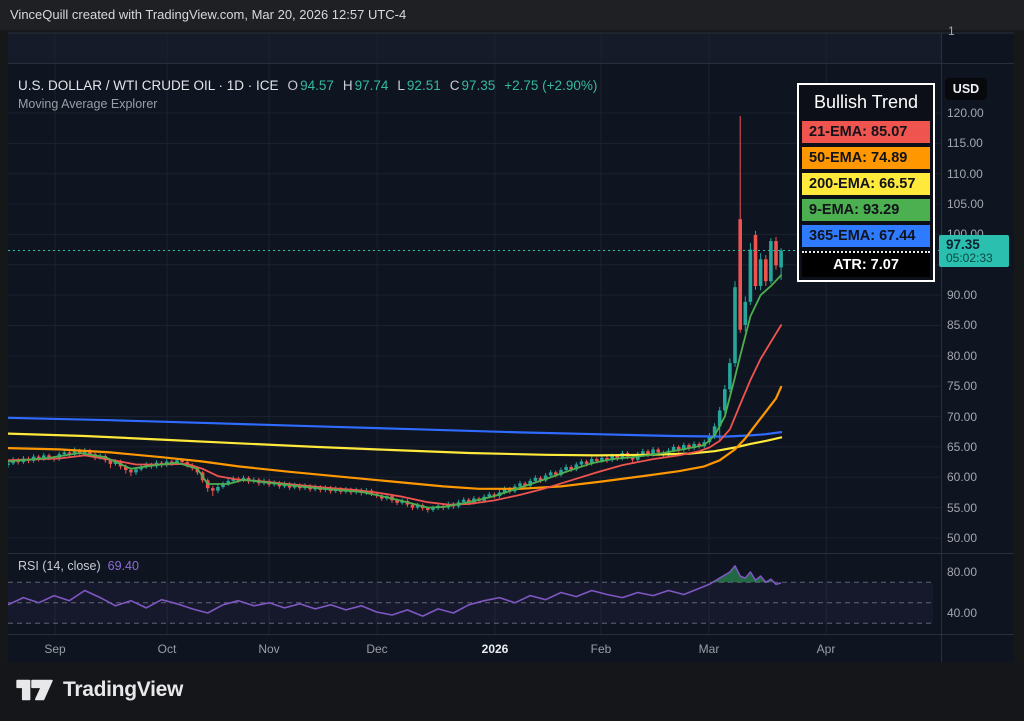 The image size is (1024, 721). I want to click on footer-bar, so click(512, 691).